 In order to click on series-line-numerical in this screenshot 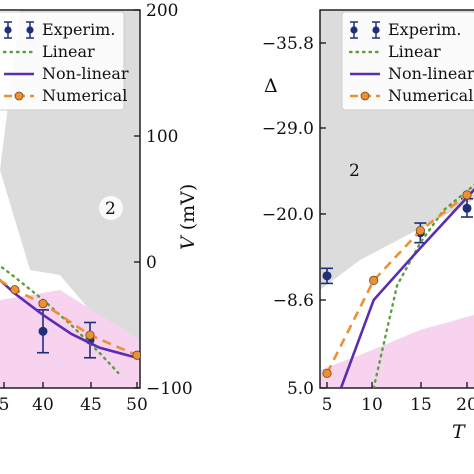, I will do `click(396, 283)`.